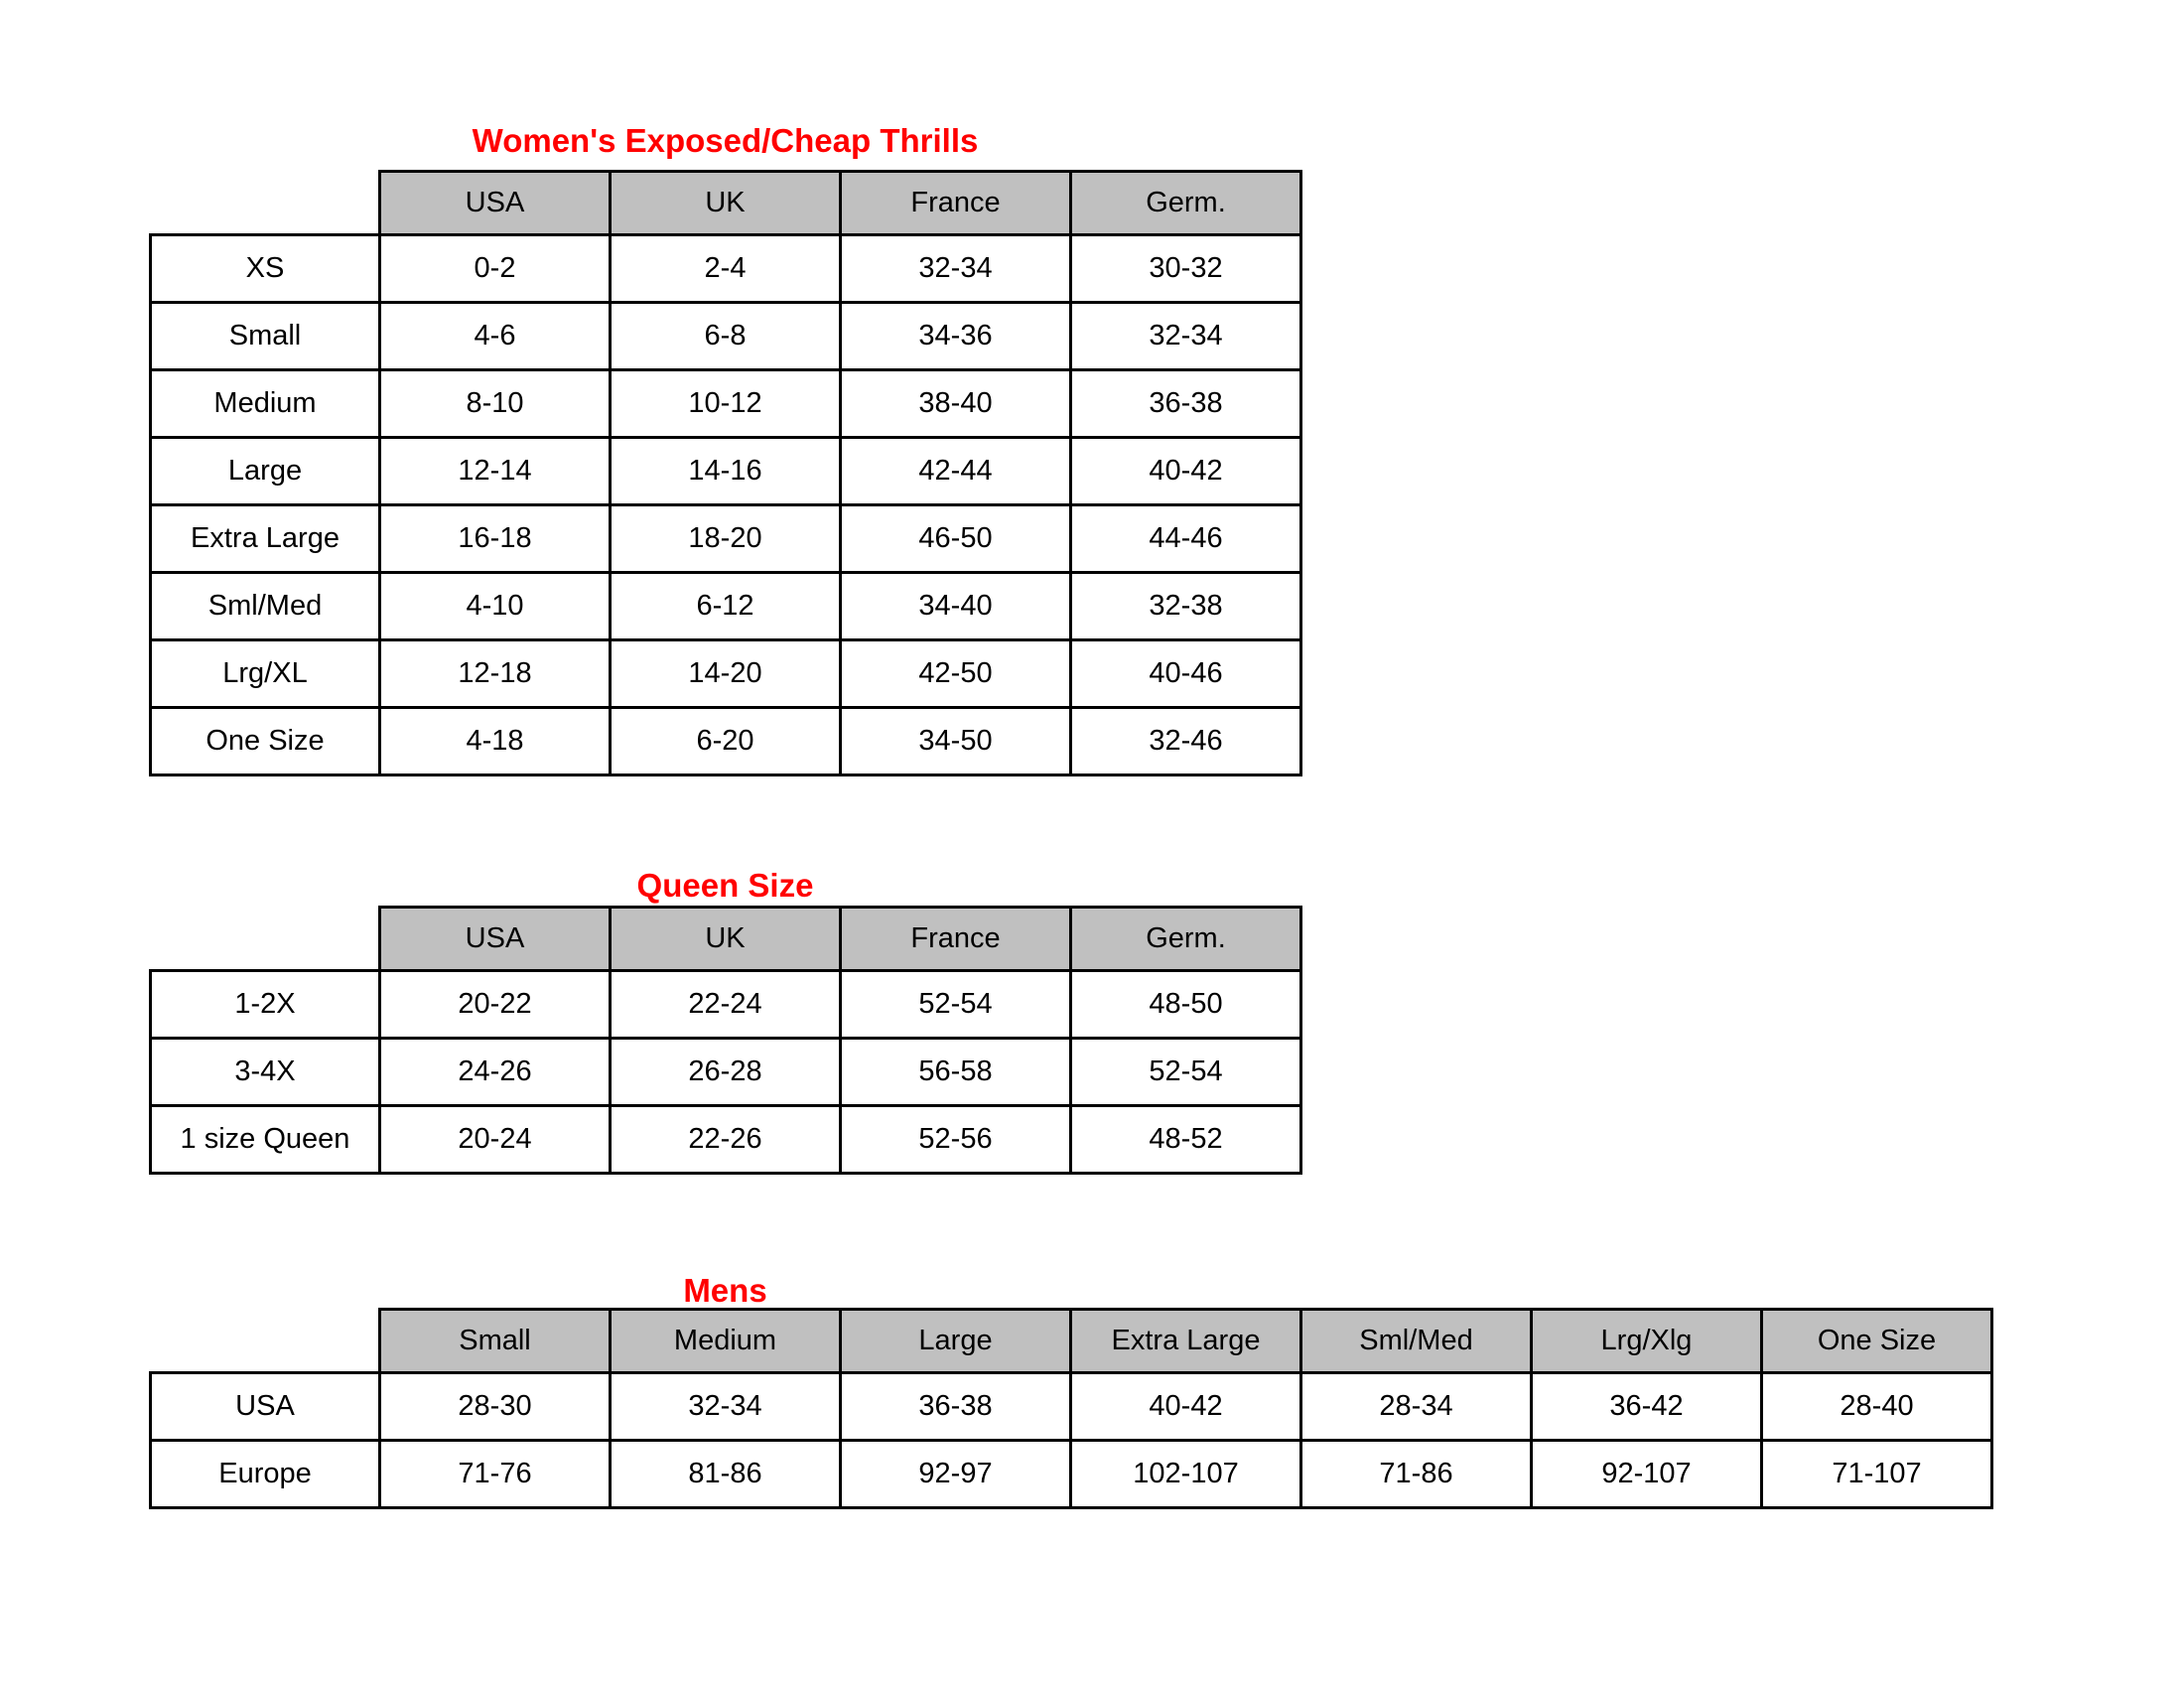  Describe the element at coordinates (265, 471) in the screenshot. I see `row-label: Large` at that location.